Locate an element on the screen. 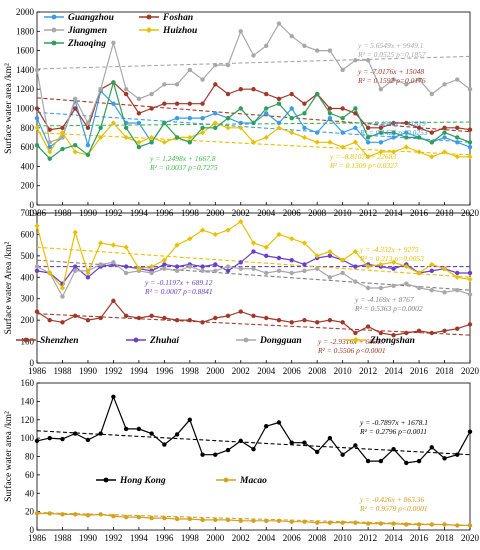 This screenshot has height=550, width=480. trend-r2-guangzhou: R² = 0.1426 p=0.0253 is located at coordinates (393, 132).